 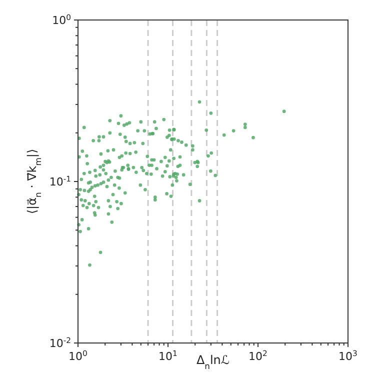 What do you see at coordinates (213, 362) in the screenshot?
I see `x-axis-title: Δ$_{n}$lnℒ` at bounding box center [213, 362].